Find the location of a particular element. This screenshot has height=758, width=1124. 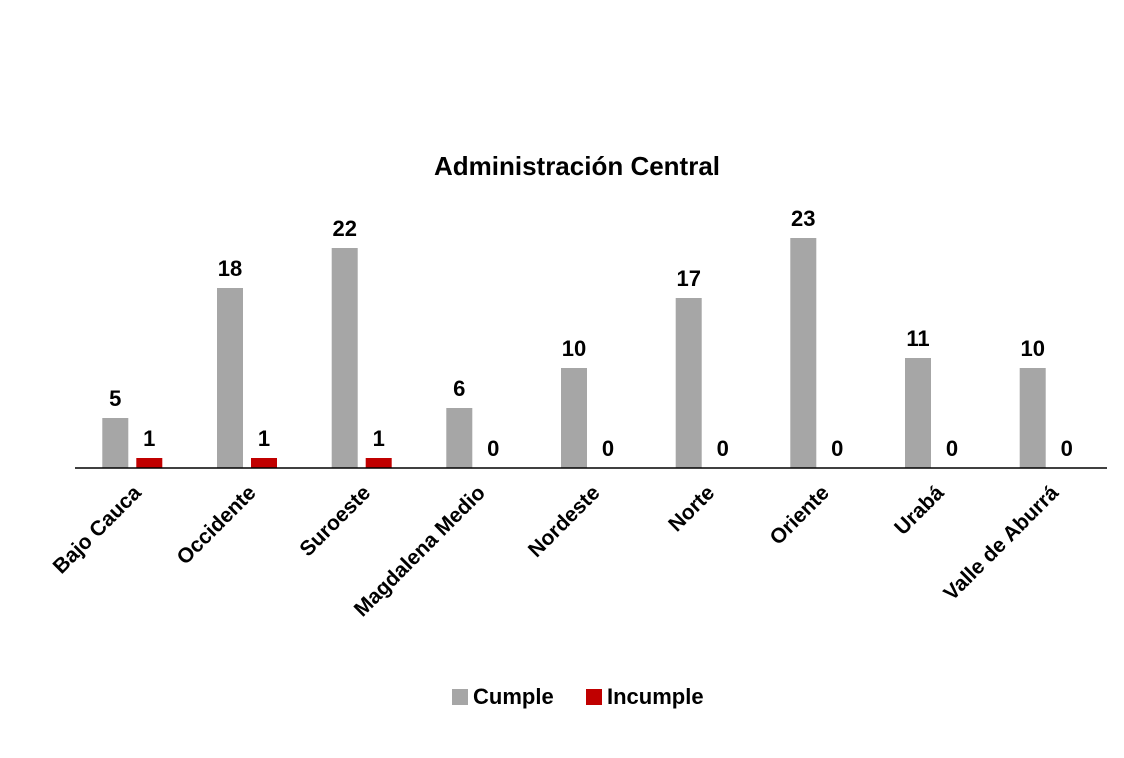

bar-incumple-suroeste is located at coordinates (378, 463).